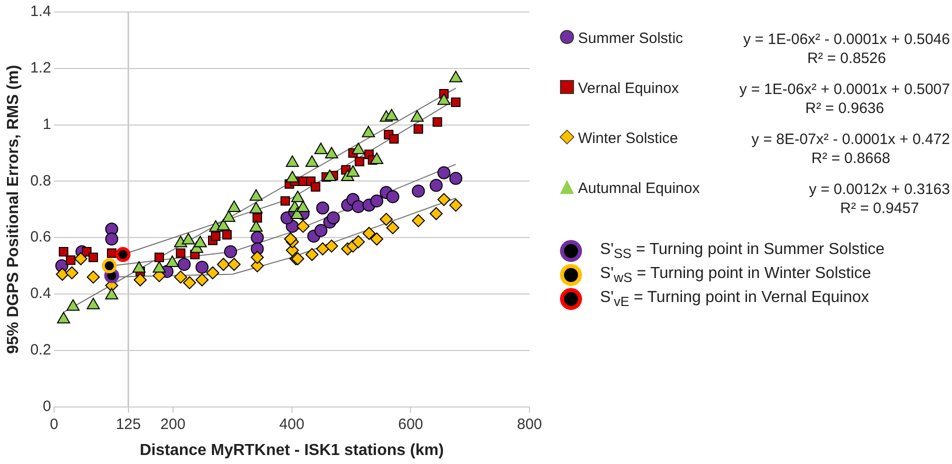 The image size is (952, 464). What do you see at coordinates (742, 251) in the screenshot?
I see `legend-label: S'$_{SS}$ = Turning point in Summer Solstice` at bounding box center [742, 251].